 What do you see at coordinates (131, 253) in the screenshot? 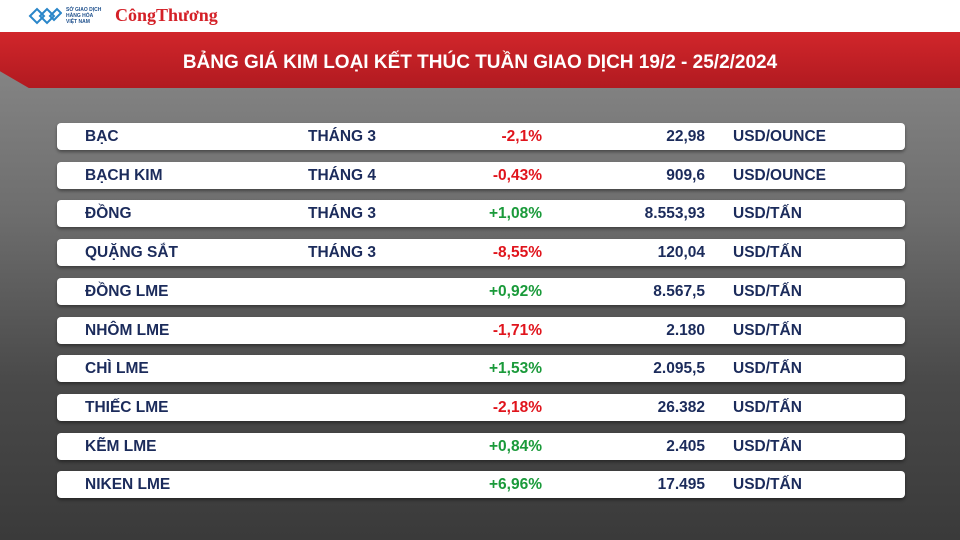
I see `metal-name: QUẶNG SẮT` at bounding box center [131, 253].